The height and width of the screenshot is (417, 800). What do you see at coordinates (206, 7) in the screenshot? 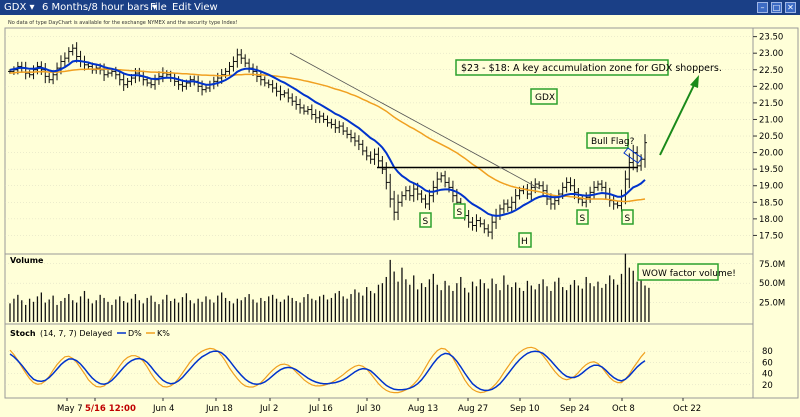
I see `menu-view: View` at bounding box center [206, 7].